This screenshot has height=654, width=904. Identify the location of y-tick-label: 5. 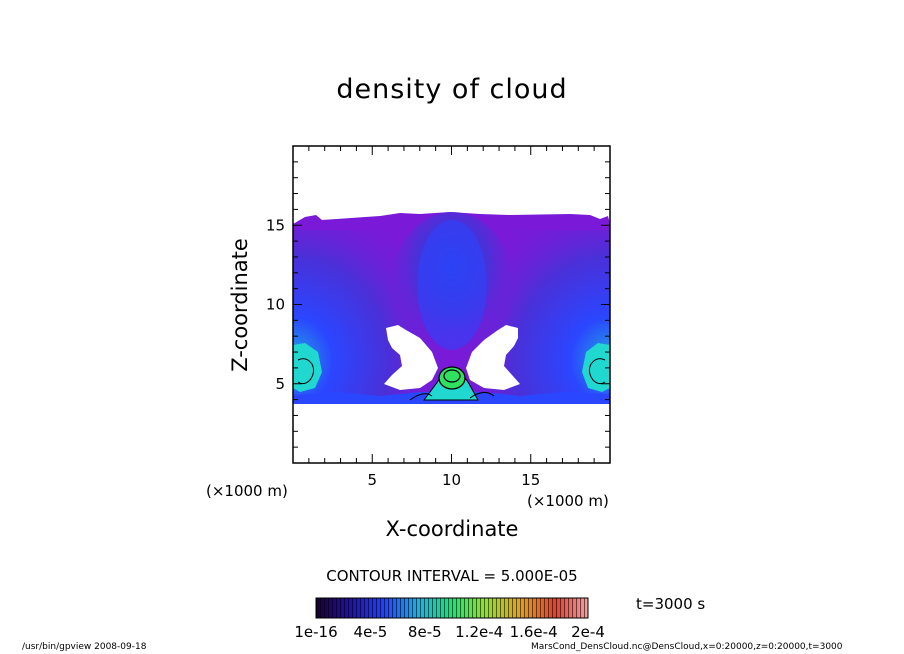
(280, 384).